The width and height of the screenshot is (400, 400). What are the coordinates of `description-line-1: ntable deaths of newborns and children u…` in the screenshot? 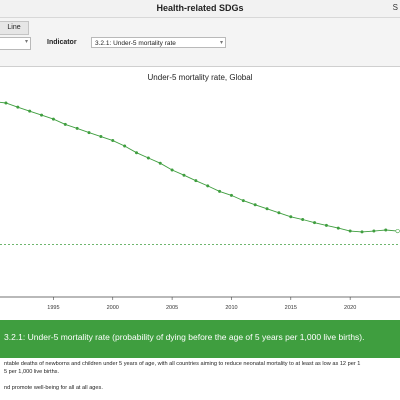 It's located at (182, 364).